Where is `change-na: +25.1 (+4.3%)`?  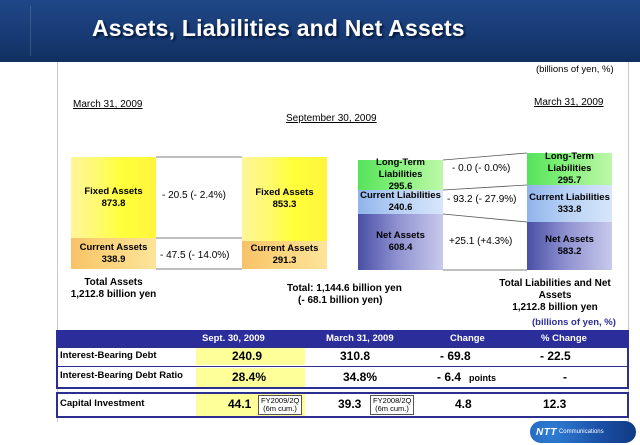 change-na: +25.1 (+4.3%) is located at coordinates (481, 241).